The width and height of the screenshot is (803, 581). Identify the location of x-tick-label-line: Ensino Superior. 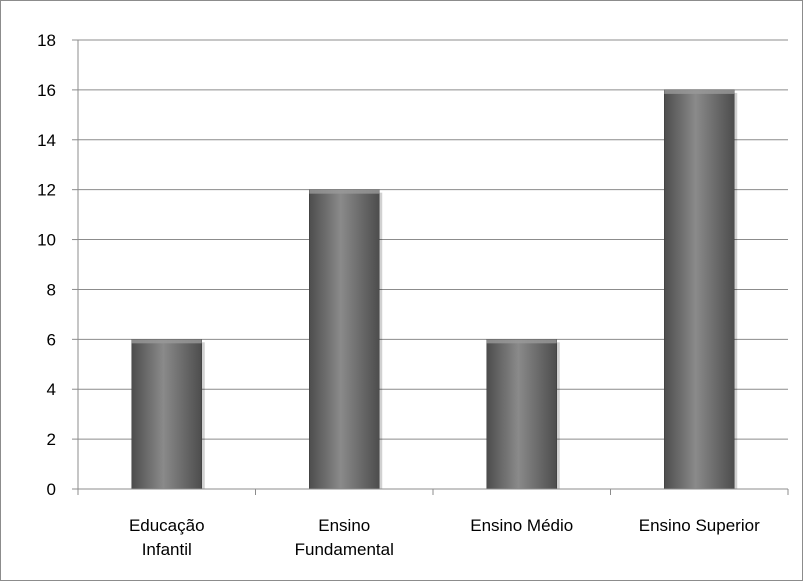
(699, 525).